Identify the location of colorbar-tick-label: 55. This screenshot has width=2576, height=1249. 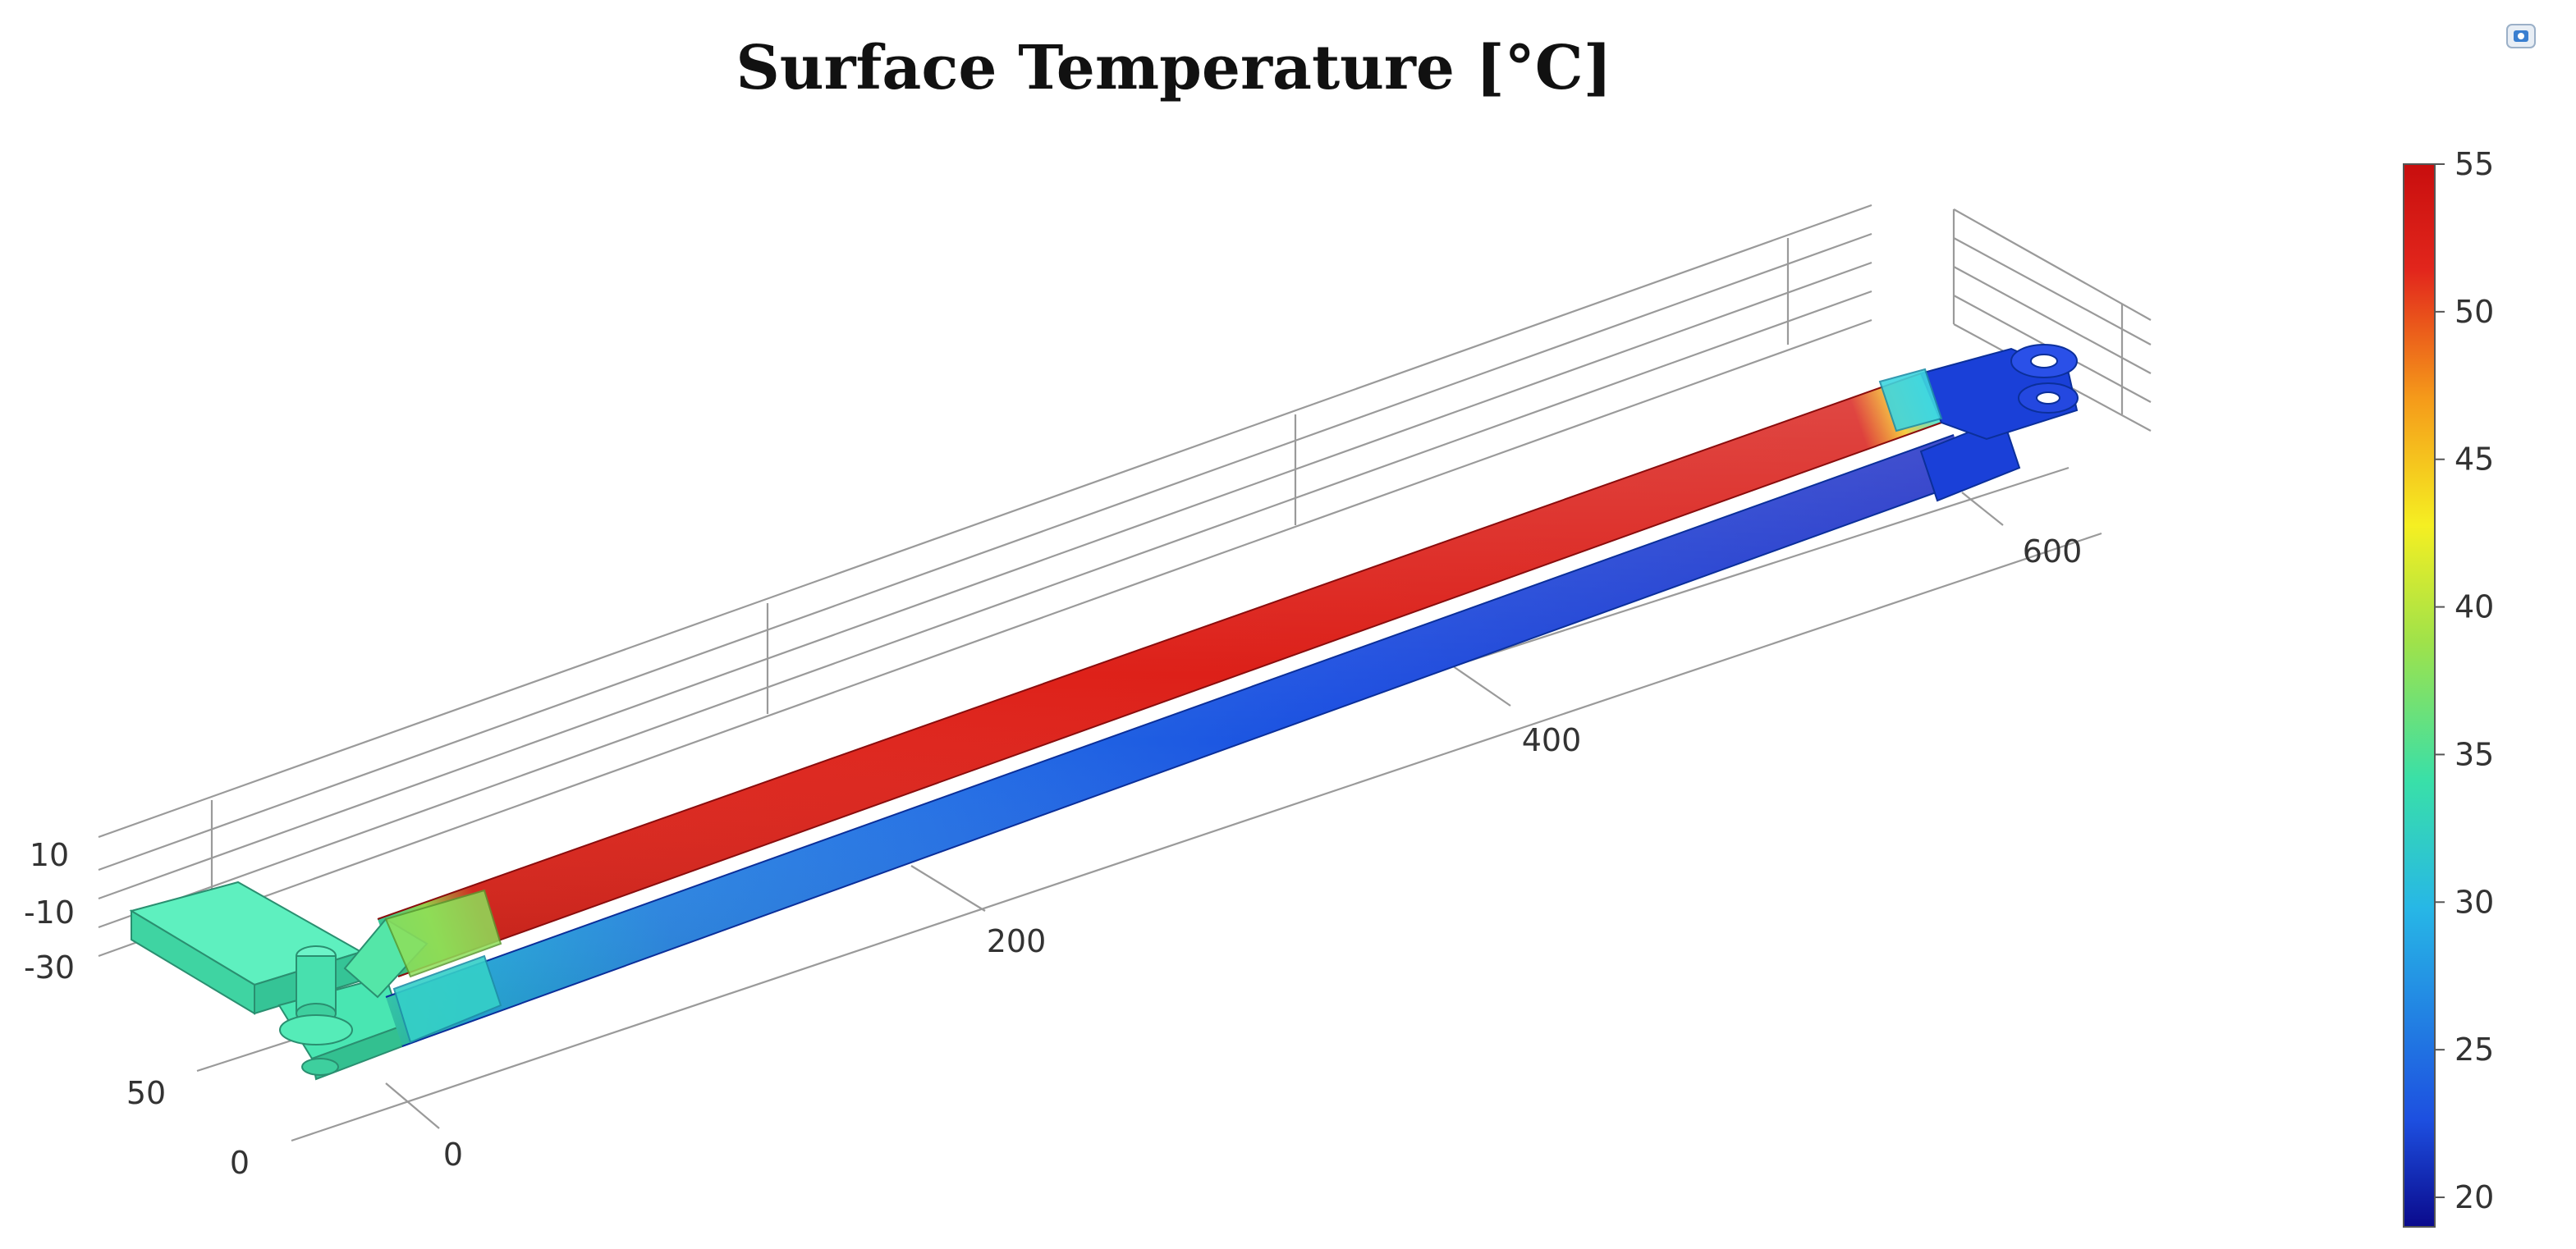
(2474, 164).